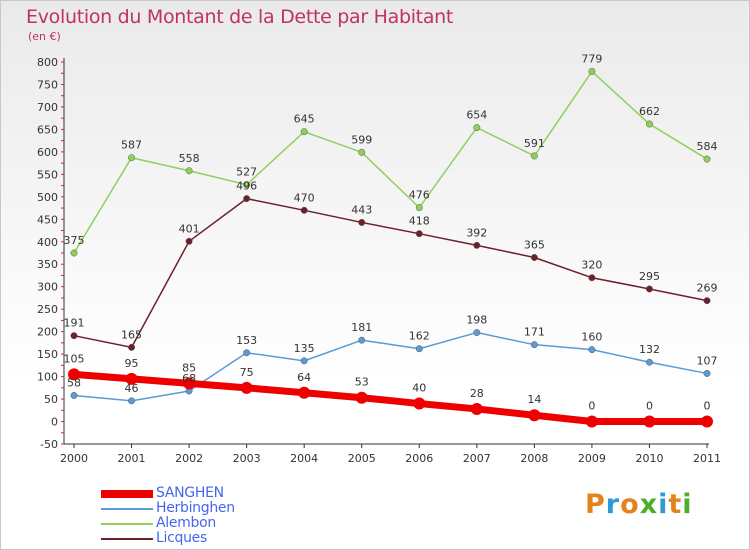 The image size is (750, 550). What do you see at coordinates (419, 221) in the screenshot?
I see `data-label-licques: 418` at bounding box center [419, 221].